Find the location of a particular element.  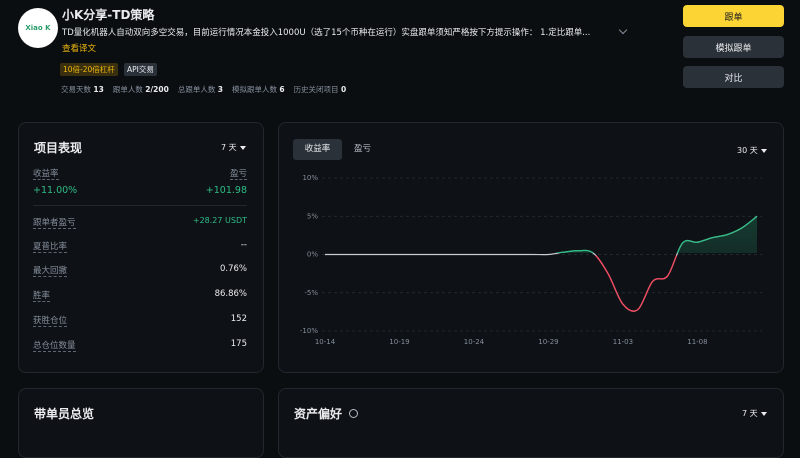

divider is located at coordinates (140, 205).